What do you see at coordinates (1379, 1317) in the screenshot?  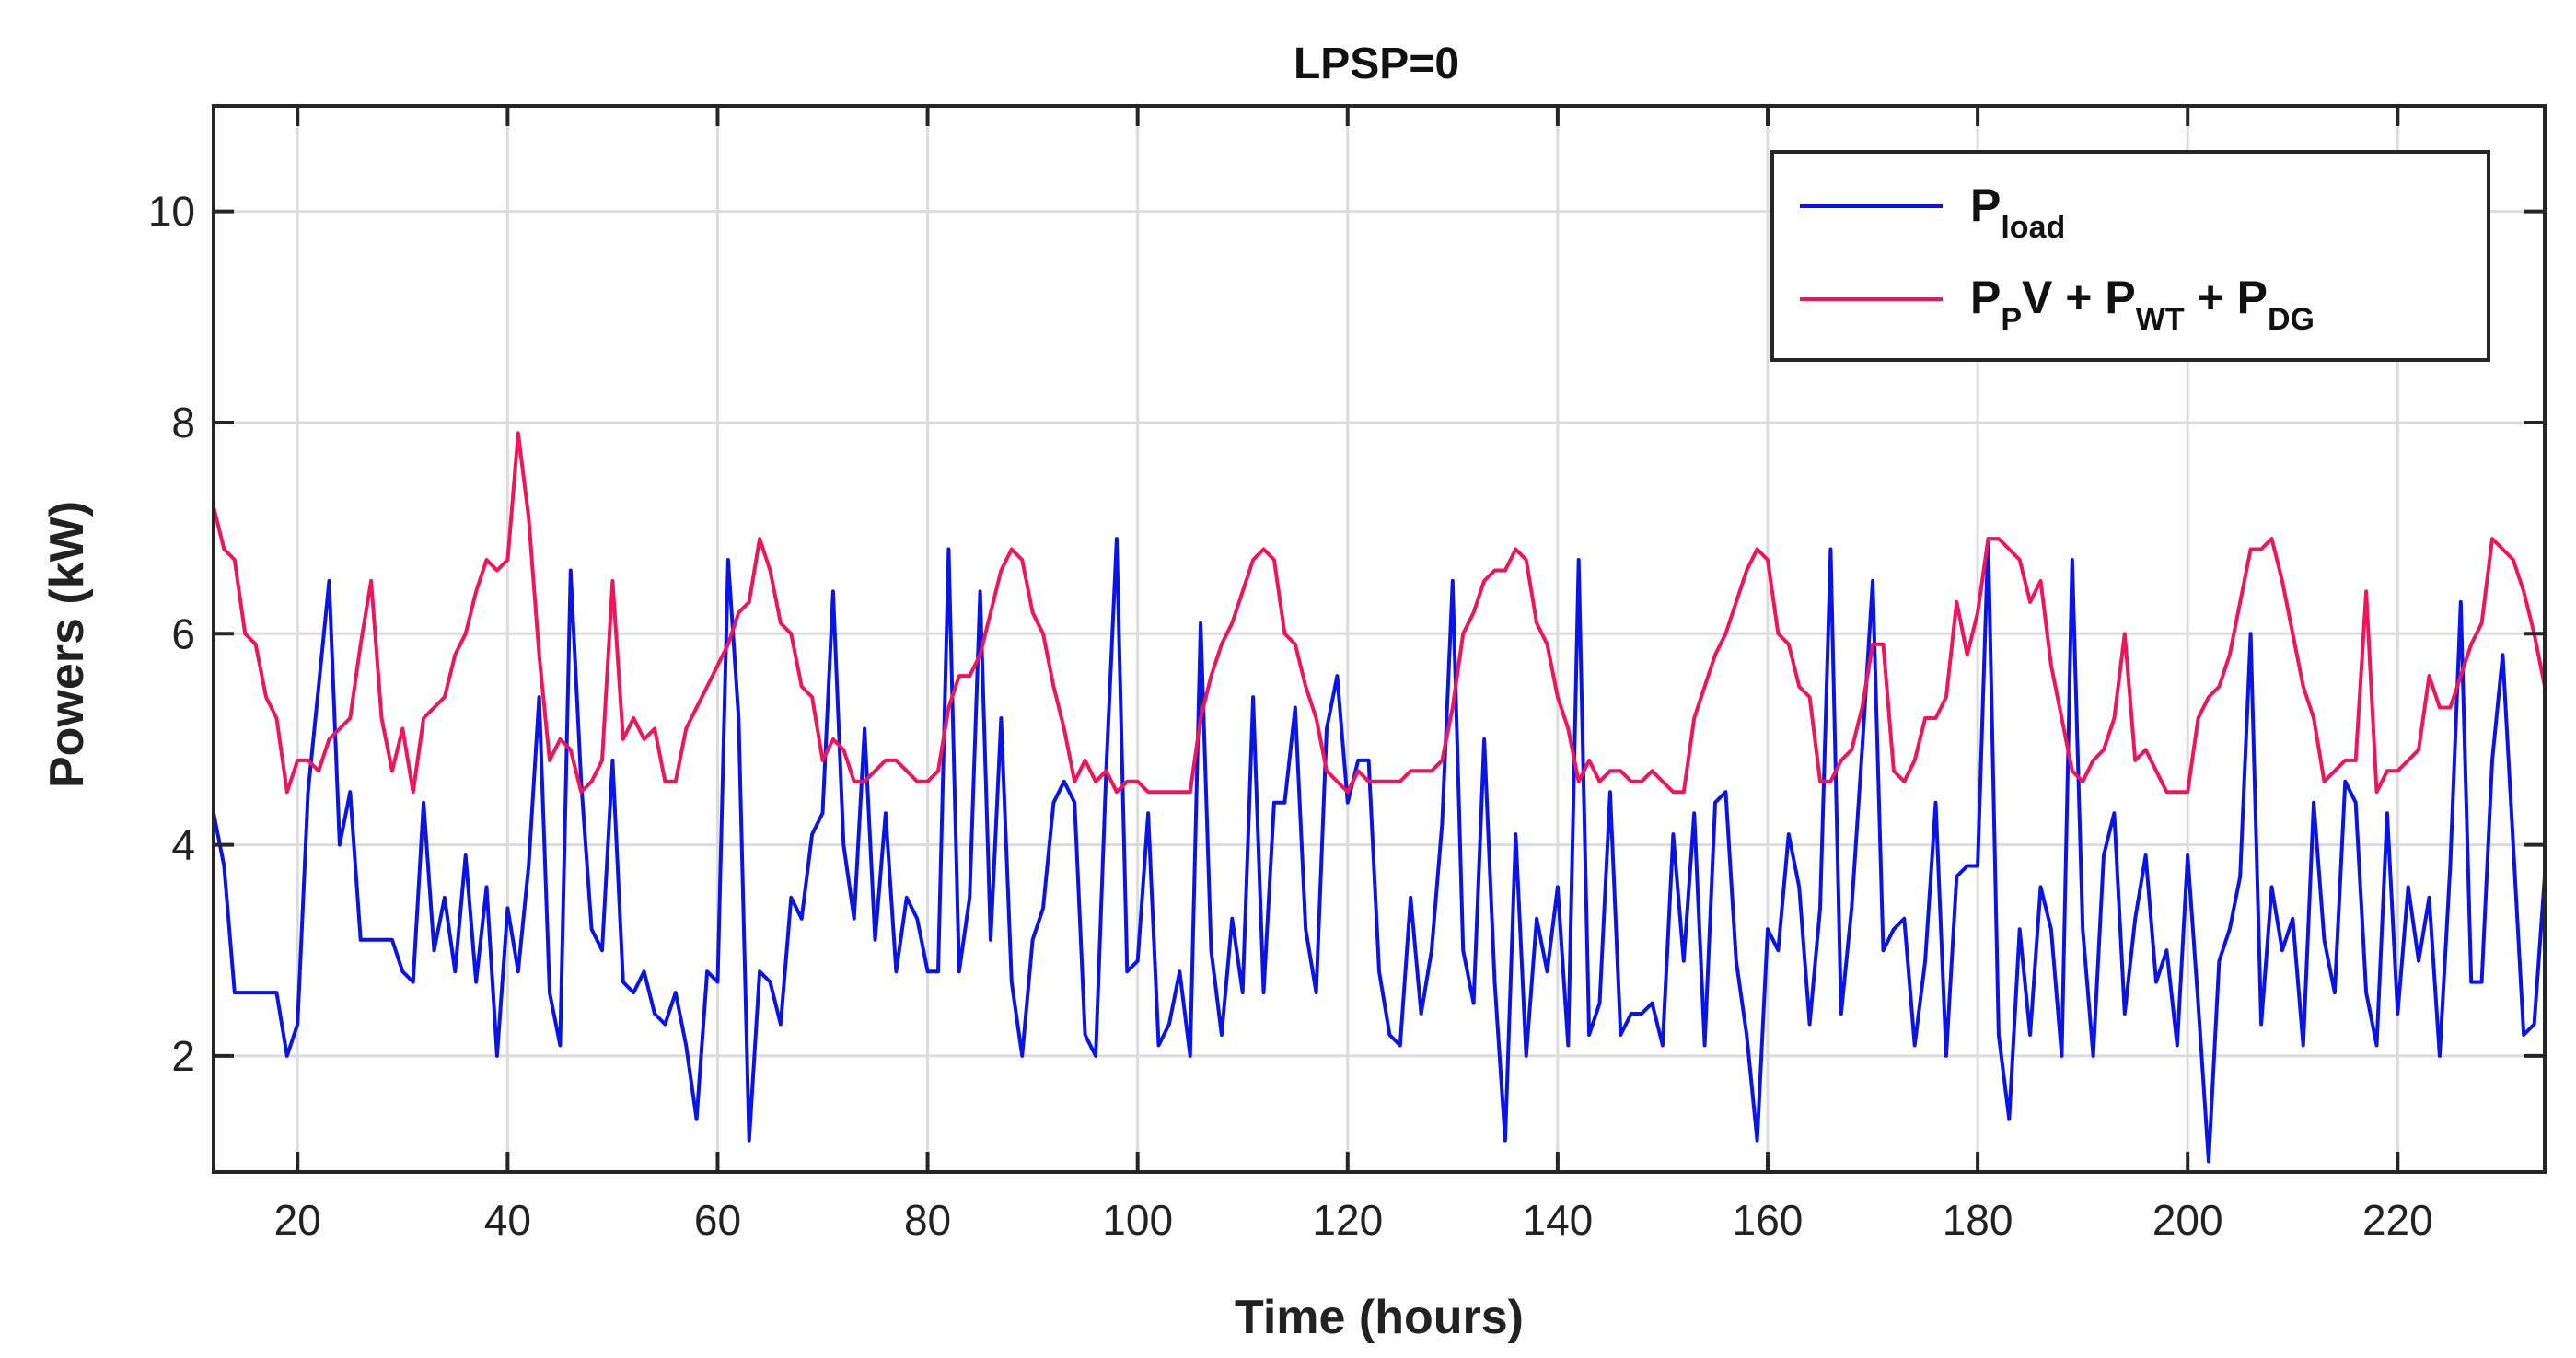 I see `x-axis-label: Time (hours)` at bounding box center [1379, 1317].